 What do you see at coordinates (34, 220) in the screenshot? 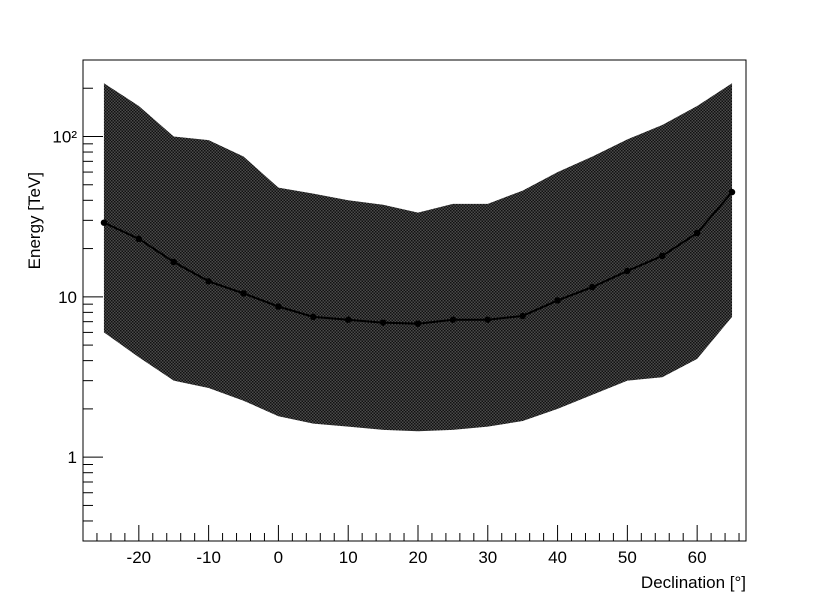
I see `y-axis-title: Energy [TeV]` at bounding box center [34, 220].